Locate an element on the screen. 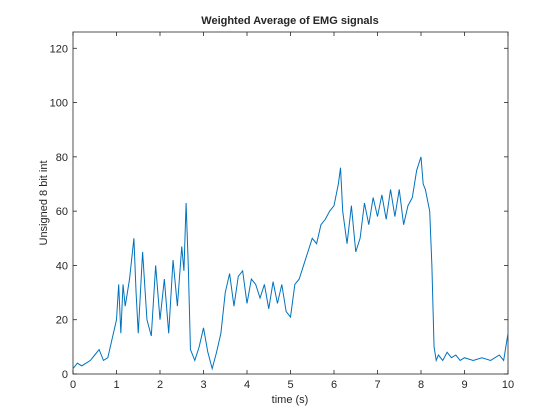 Image resolution: width=560 pixels, height=420 pixels. x-tick-label: 6 is located at coordinates (334, 385).